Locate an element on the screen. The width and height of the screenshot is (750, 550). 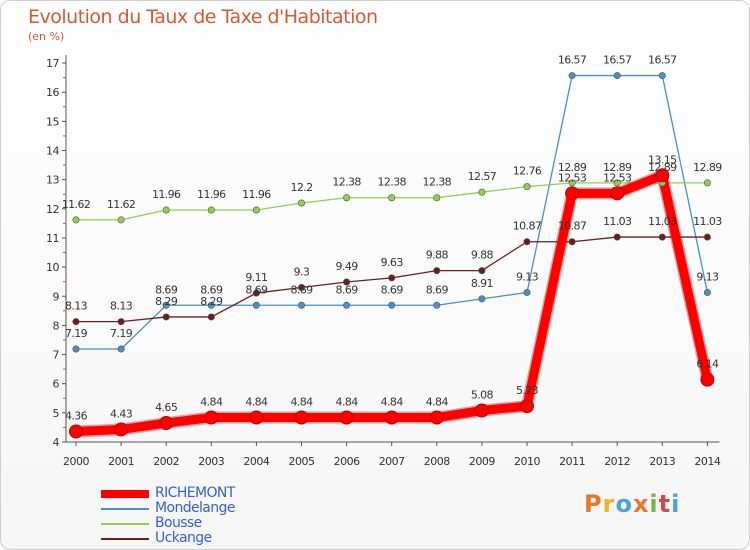
x-tick-label: 2002 is located at coordinates (166, 461).